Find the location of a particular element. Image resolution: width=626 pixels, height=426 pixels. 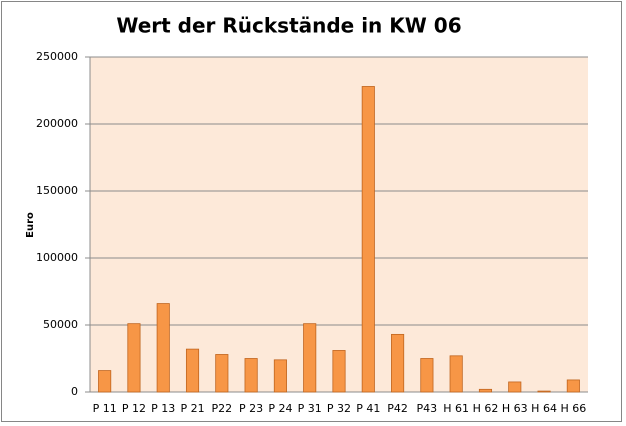

x-tick-label: H 62 is located at coordinates (486, 408).